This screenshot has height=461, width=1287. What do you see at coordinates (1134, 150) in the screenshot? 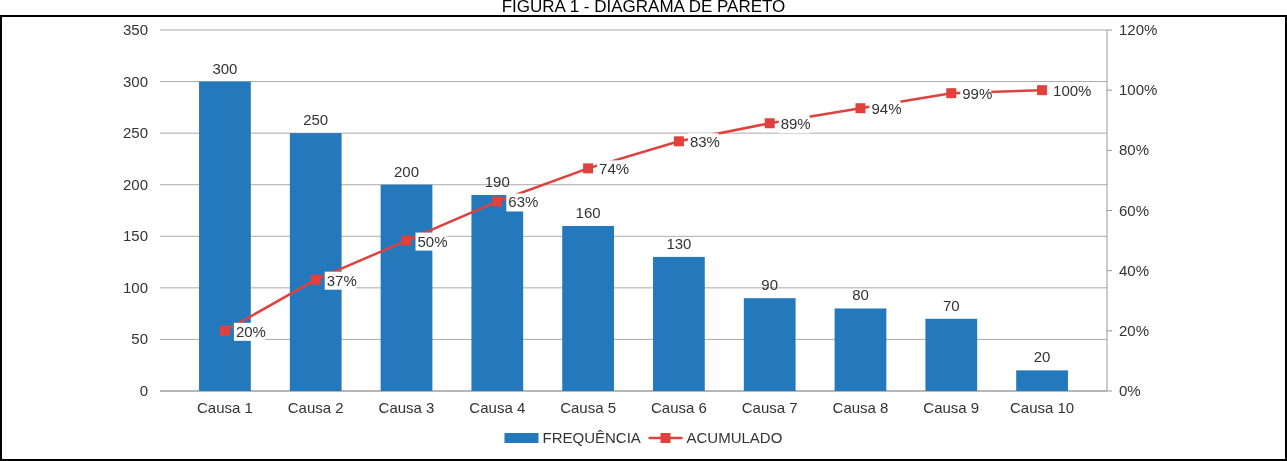
I see `y2-tick-label: 80%` at bounding box center [1134, 150].